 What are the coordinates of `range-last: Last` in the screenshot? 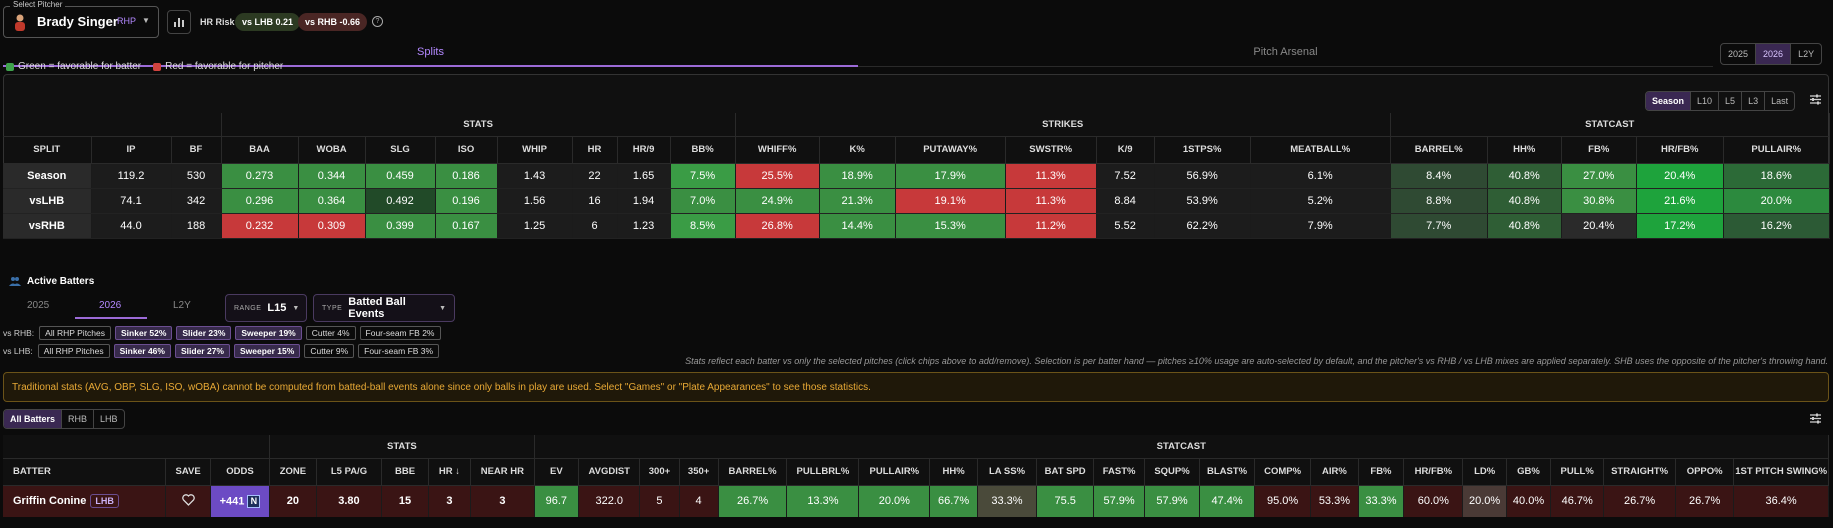 It's located at (1780, 101).